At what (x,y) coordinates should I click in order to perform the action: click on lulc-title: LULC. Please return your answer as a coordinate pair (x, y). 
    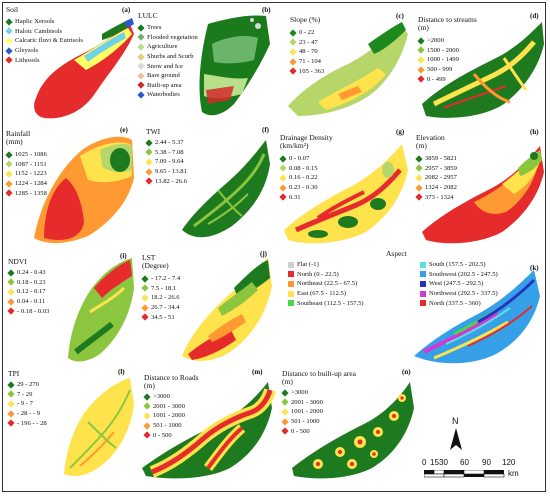
    Looking at the image, I should click on (148, 15).